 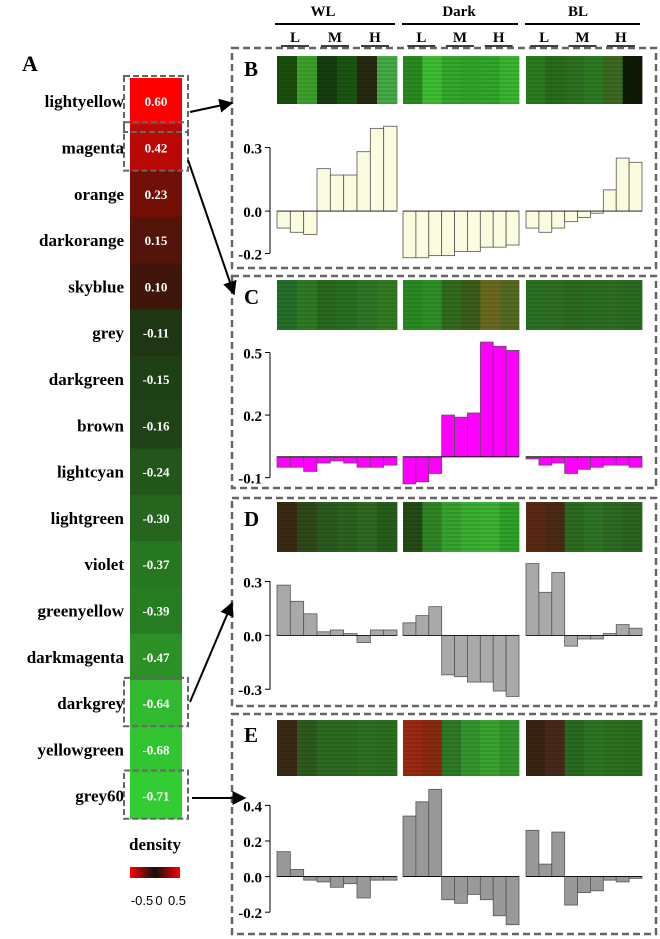 What do you see at coordinates (156, 425) in the screenshot?
I see `cell-value-label: -0.16` at bounding box center [156, 425].